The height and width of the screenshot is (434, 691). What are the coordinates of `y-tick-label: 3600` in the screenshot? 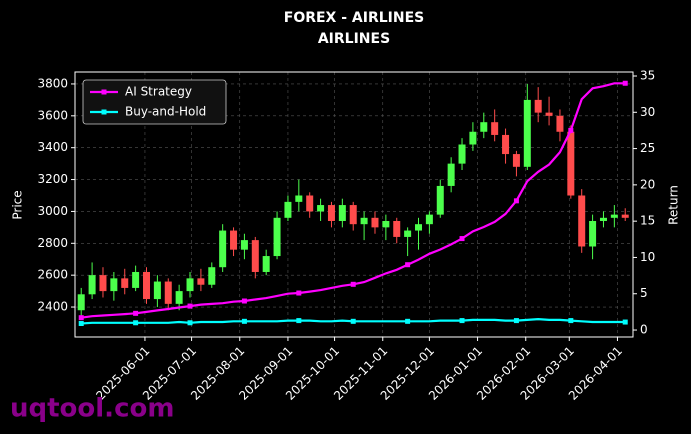 It's located at (52, 115).